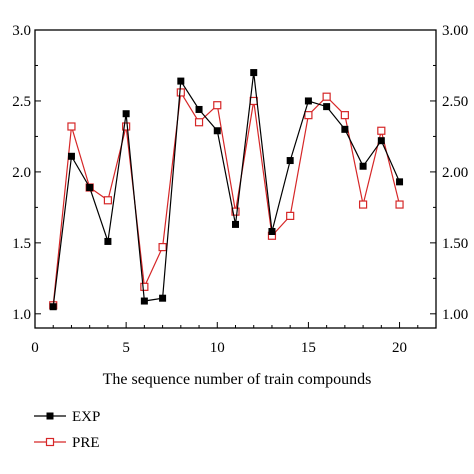  Describe the element at coordinates (86, 417) in the screenshot. I see `legend-label: EXP` at that location.